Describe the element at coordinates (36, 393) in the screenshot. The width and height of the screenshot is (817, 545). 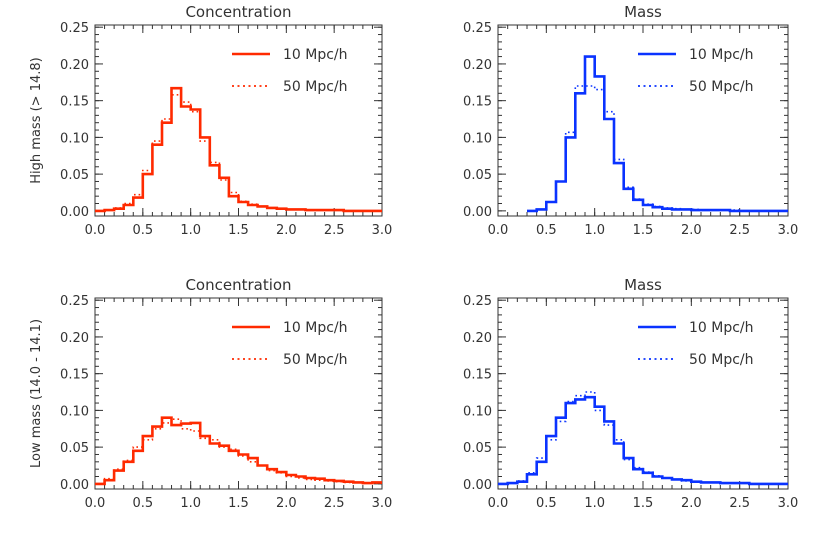
I see `y-axis-label: Low mass (14.0 - 14.1)` at that location.